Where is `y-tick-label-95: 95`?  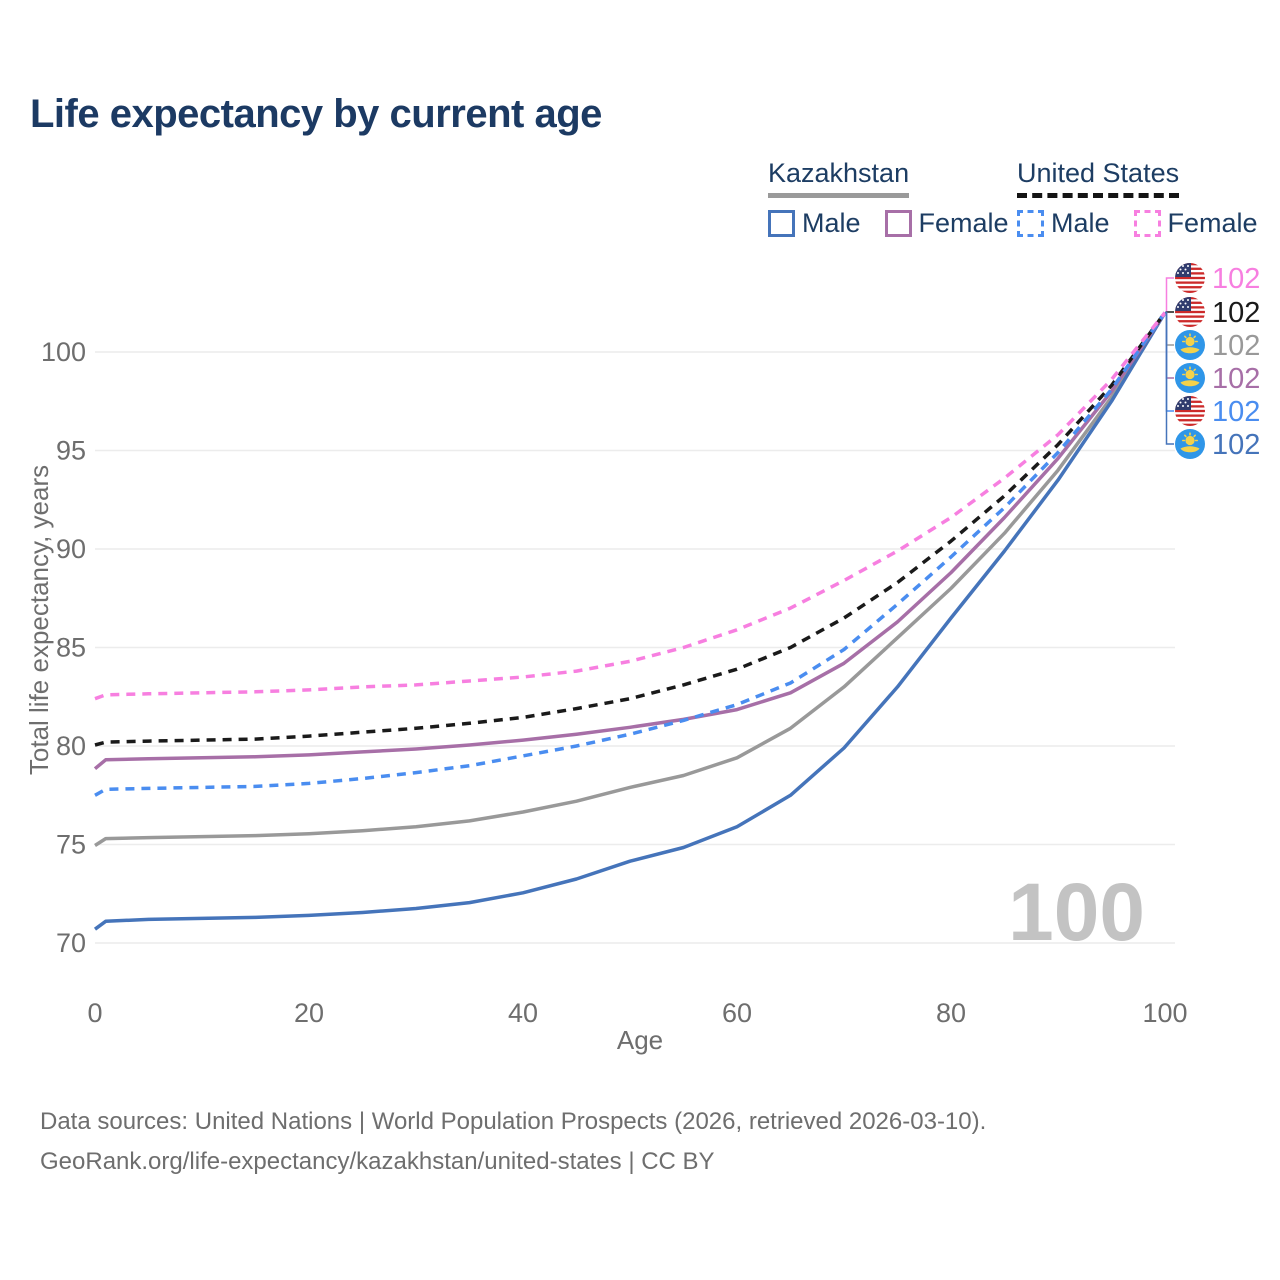 y-tick-label-95: 95 is located at coordinates (71, 451).